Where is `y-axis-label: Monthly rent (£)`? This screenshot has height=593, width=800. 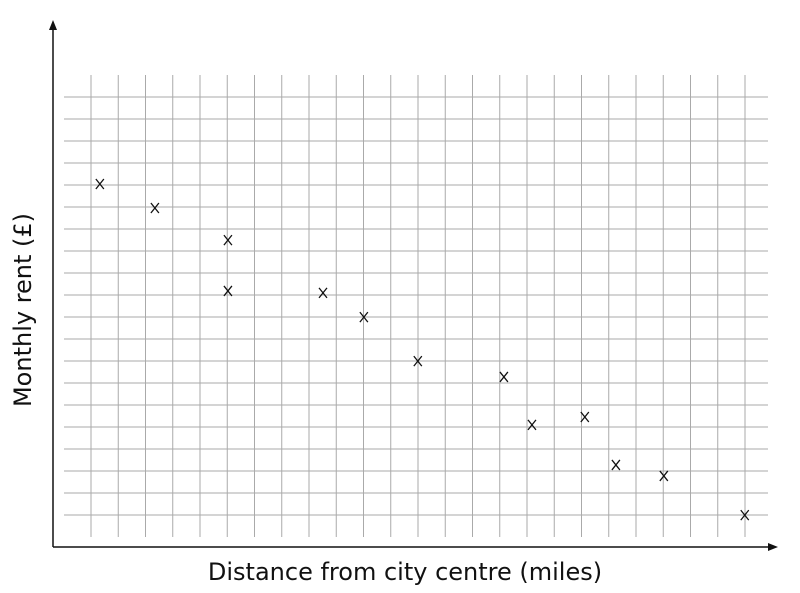 y-axis-label: Monthly rent (£) is located at coordinates (23, 310).